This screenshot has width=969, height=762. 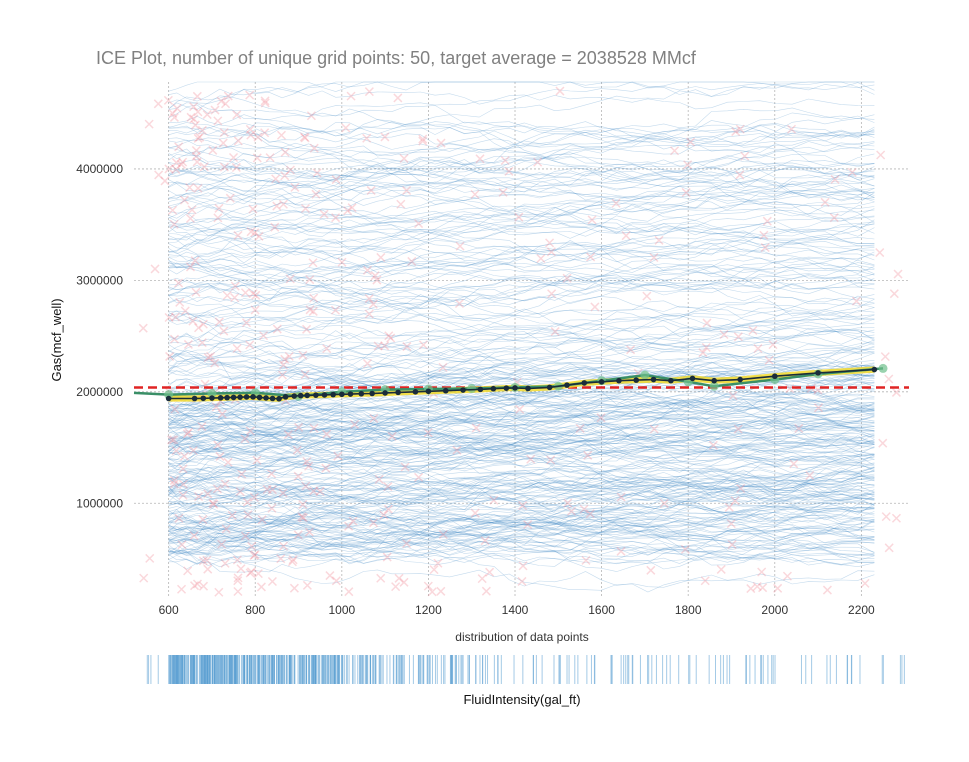 What do you see at coordinates (255, 610) in the screenshot?
I see `x-tick-label: 800` at bounding box center [255, 610].